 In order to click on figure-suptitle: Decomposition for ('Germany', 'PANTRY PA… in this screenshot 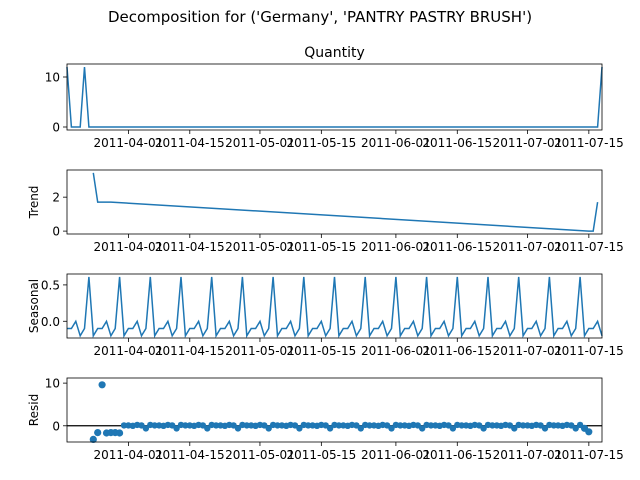, I will do `click(320, 17)`.